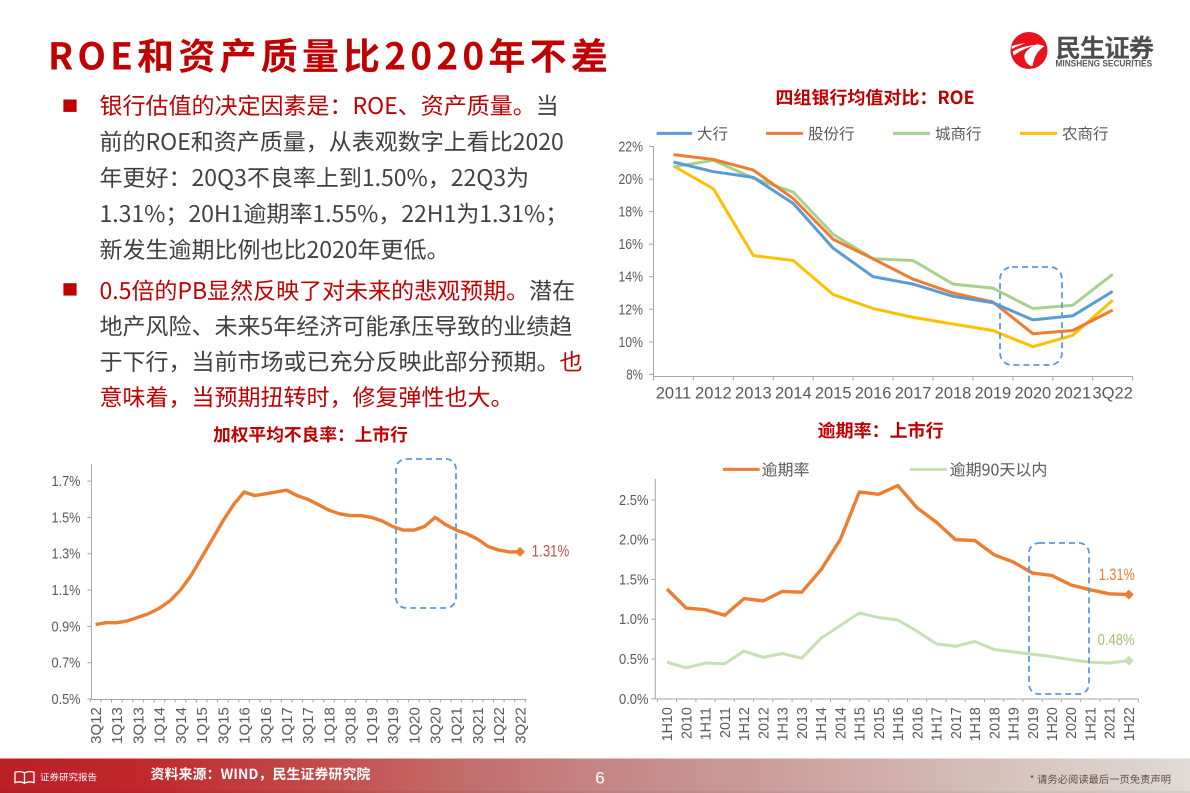 Image resolution: width=1190 pixels, height=793 pixels. What do you see at coordinates (287, 725) in the screenshot?
I see `svg-text: 1Q17` at bounding box center [287, 725].